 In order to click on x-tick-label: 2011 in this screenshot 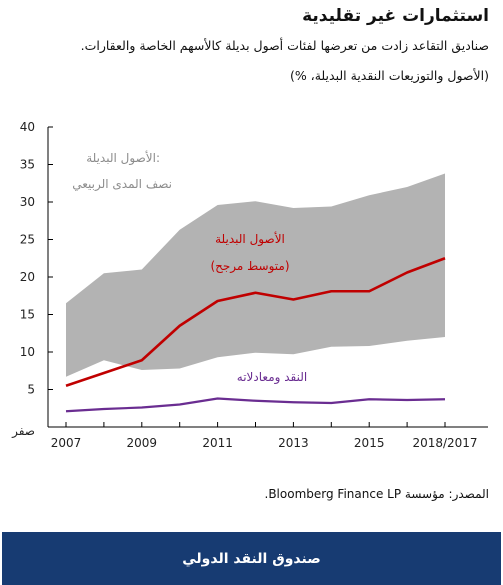, I will do `click(217, 443)`.